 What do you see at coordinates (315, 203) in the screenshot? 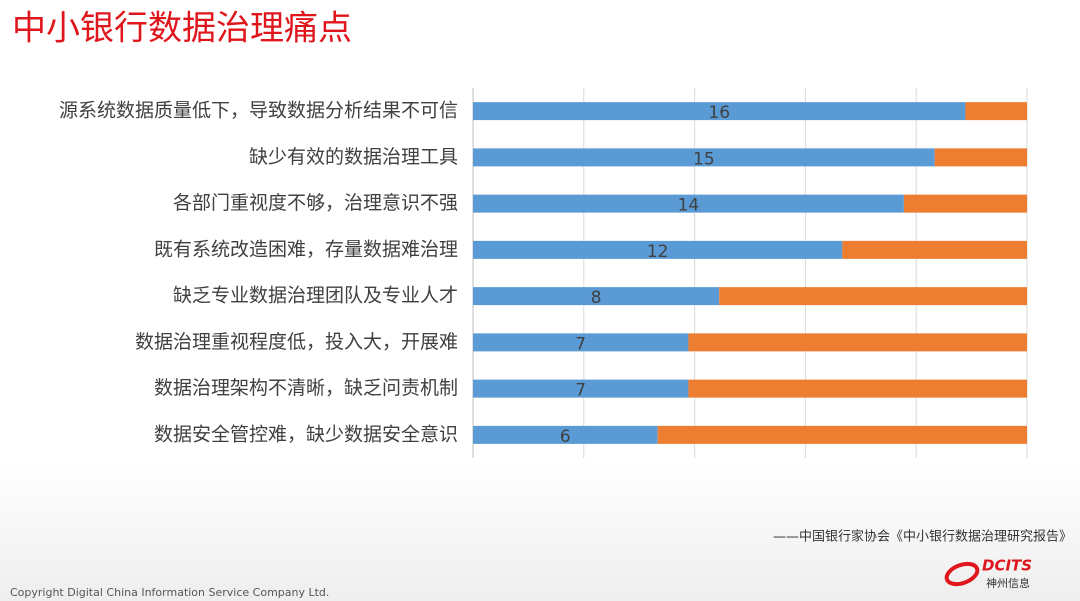
I see `y-tick-label: 各部门重视度不够，治理意识不强` at bounding box center [315, 203].